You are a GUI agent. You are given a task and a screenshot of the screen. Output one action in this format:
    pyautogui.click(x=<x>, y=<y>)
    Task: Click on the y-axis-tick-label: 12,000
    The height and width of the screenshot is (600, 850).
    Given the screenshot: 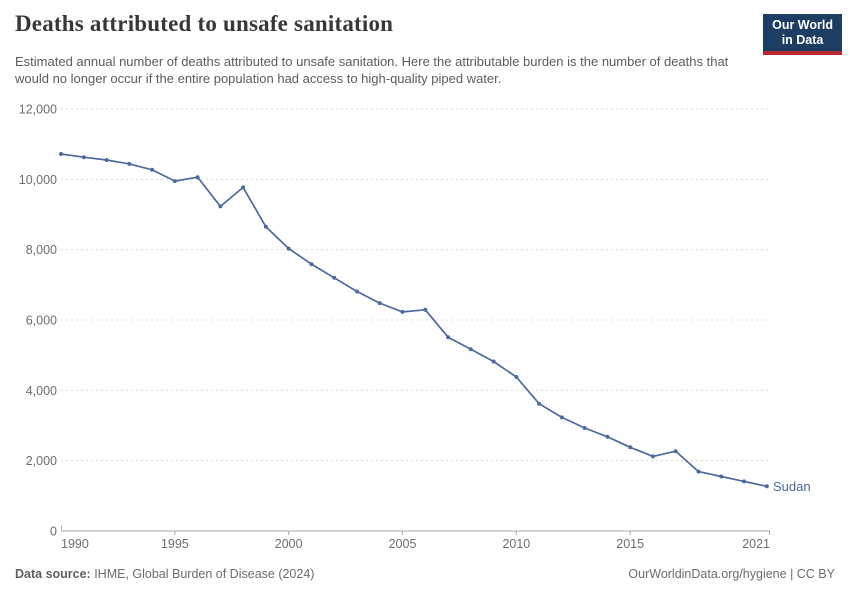 What is the action you would take?
    pyautogui.click(x=38, y=110)
    